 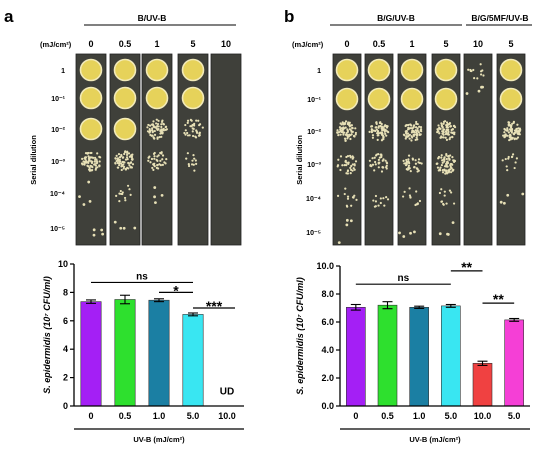 What do you see at coordinates (510, 44) in the screenshot?
I see `plate-dose-label: 5` at bounding box center [510, 44].